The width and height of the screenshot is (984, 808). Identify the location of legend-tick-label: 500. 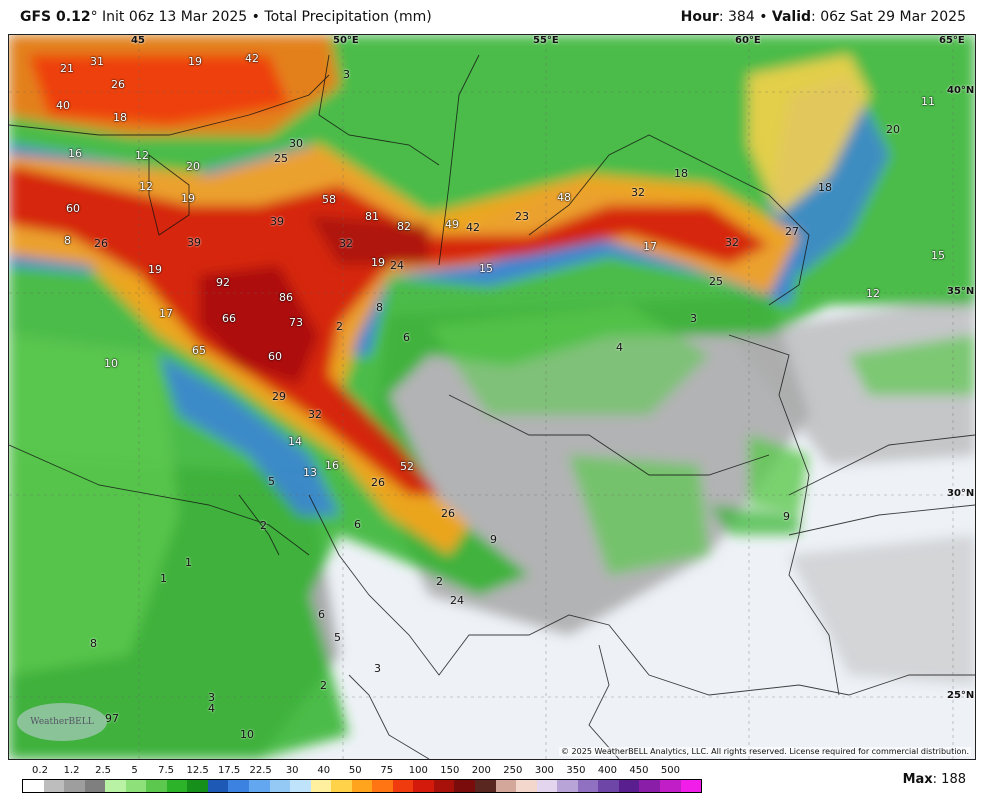
(670, 770).